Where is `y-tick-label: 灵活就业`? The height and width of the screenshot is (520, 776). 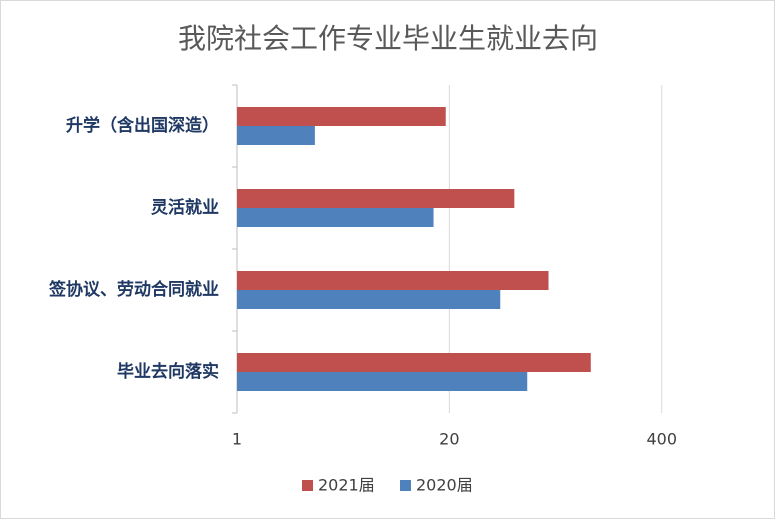
y-tick-label: 灵活就业 is located at coordinates (185, 207).